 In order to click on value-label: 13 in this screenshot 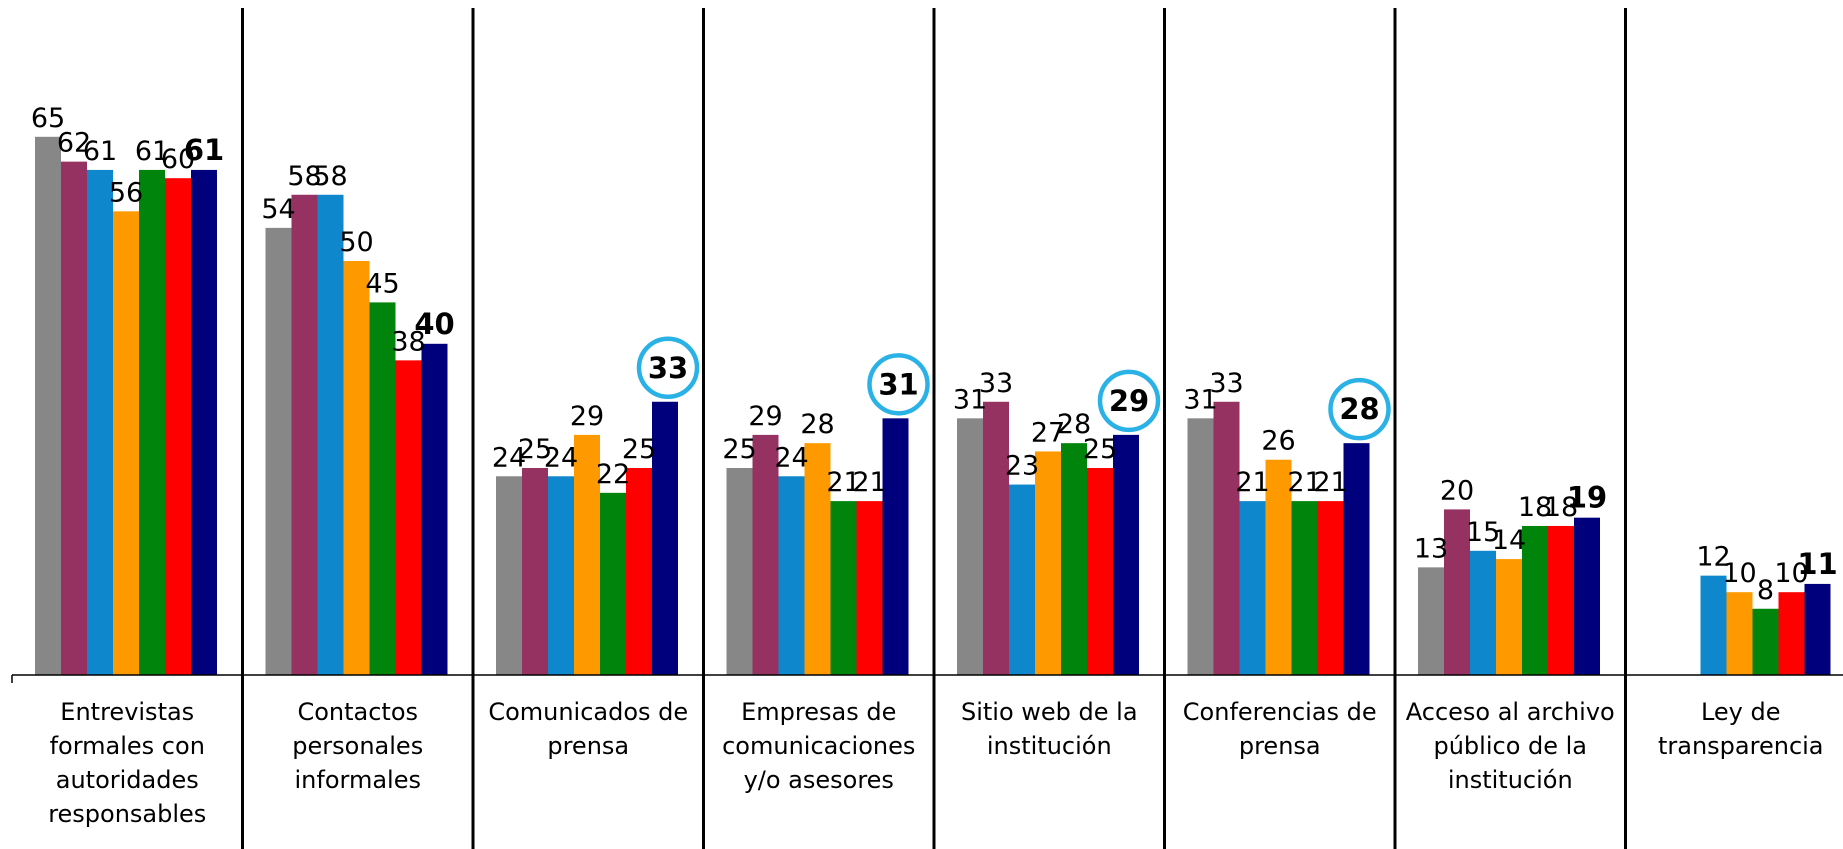, I will do `click(1431, 548)`.